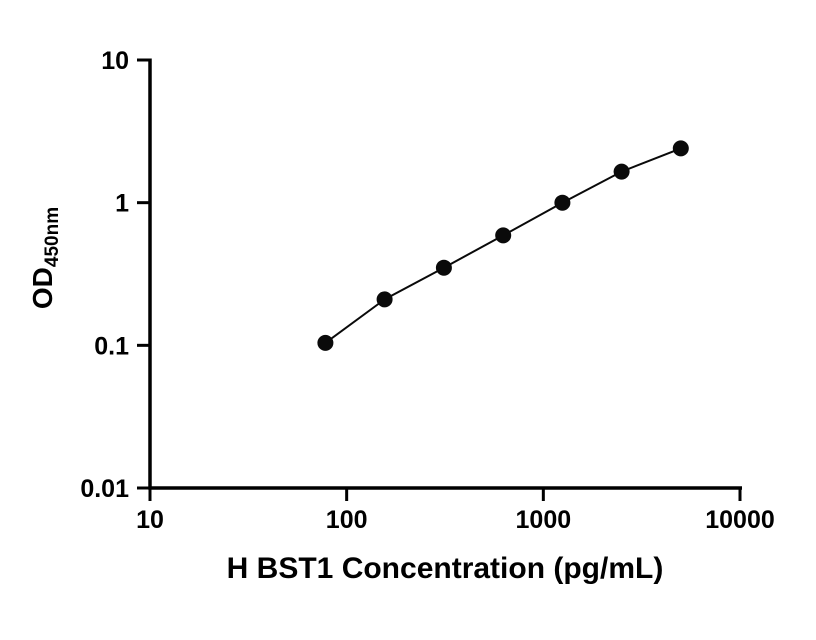 This screenshot has width=816, height=640. I want to click on y-tick-label: 10, so click(115, 61).